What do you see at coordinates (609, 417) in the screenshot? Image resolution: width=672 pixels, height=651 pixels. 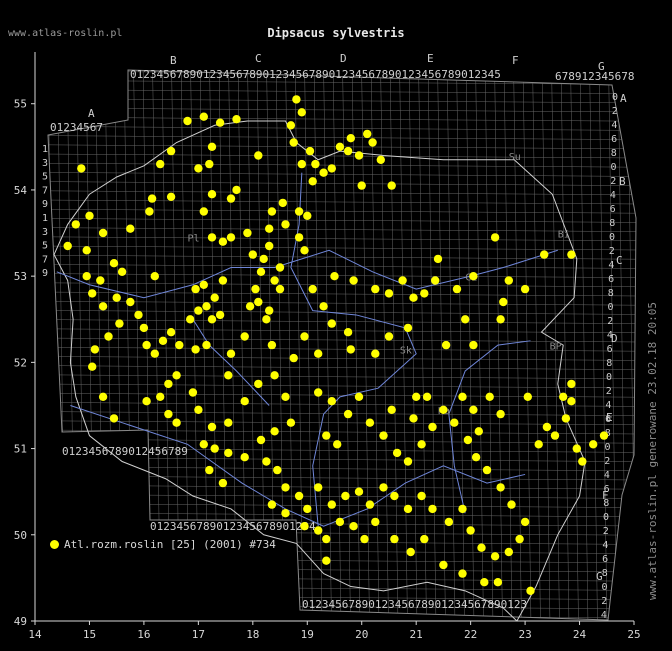 I see `grid-row-letter: E` at bounding box center [609, 417].